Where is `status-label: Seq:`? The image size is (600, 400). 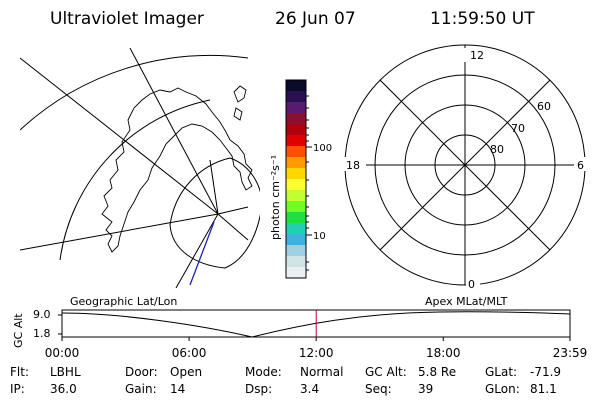 status-label: Seq: is located at coordinates (378, 389).